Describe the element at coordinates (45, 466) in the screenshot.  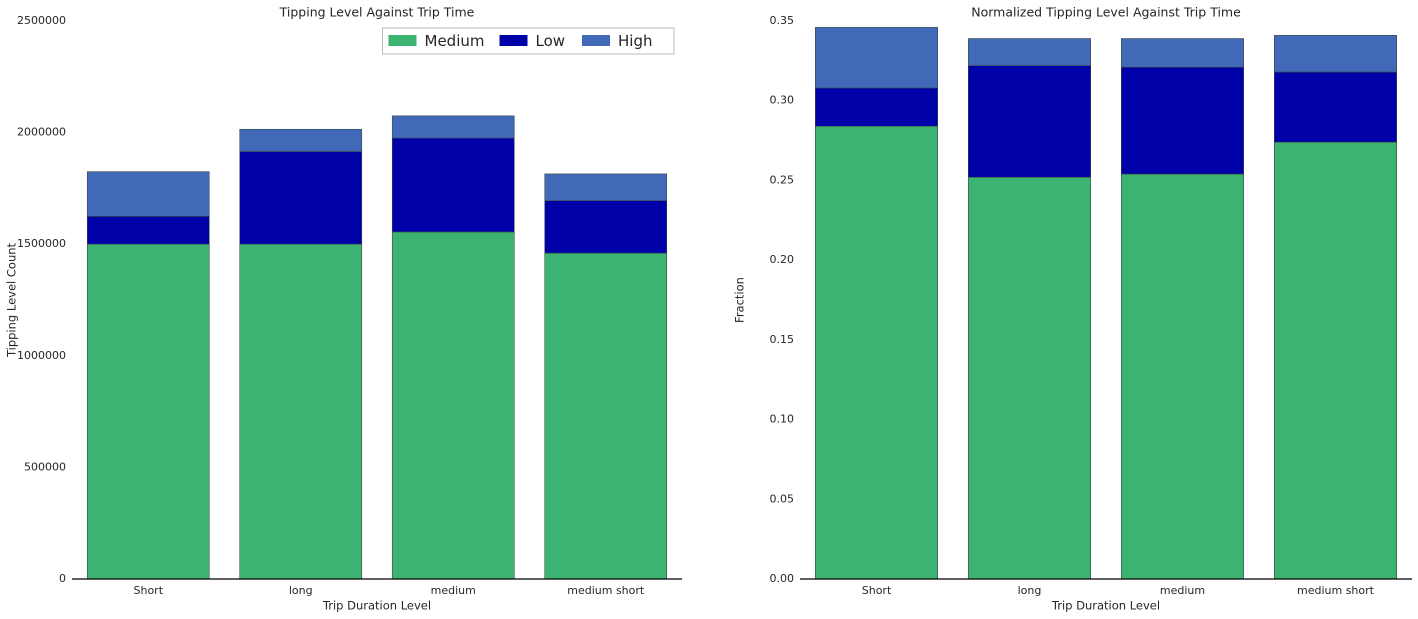
I see `y-tick-label: 500000` at that location.